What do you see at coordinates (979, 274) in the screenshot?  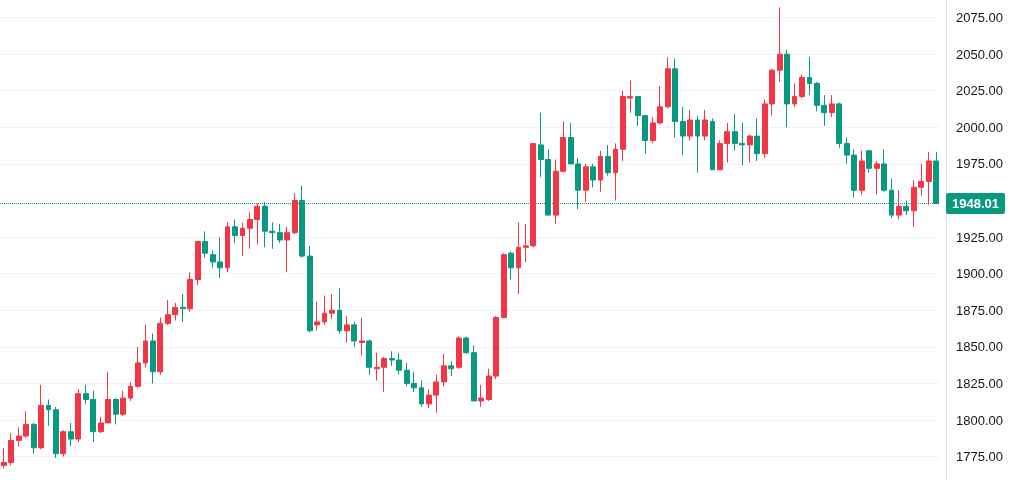 I see `y-tick-label: 1900.00` at bounding box center [979, 274].